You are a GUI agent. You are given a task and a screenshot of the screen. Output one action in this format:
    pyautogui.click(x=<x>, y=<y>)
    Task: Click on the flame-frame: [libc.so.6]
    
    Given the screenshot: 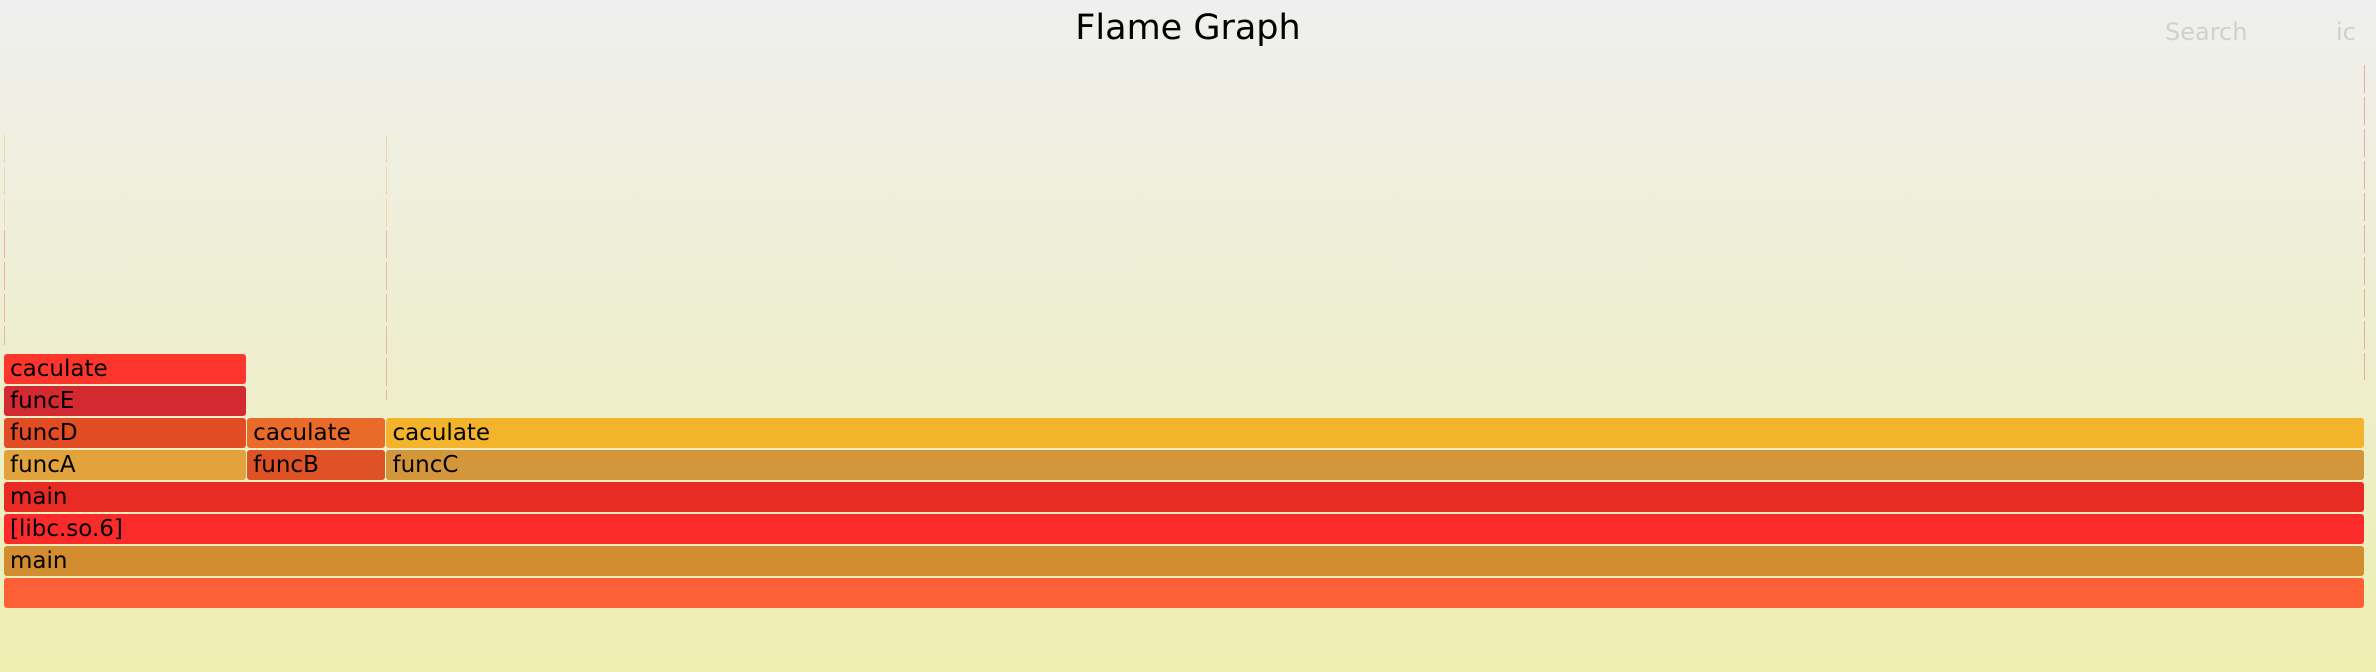 What is the action you would take?
    pyautogui.click(x=1184, y=529)
    